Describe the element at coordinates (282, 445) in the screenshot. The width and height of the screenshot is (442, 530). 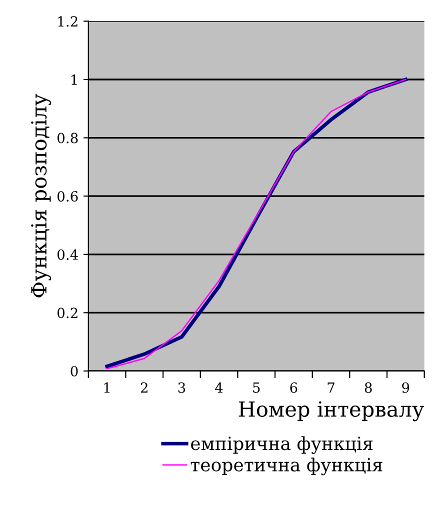
I see `legend-label: емпірична функція` at that location.